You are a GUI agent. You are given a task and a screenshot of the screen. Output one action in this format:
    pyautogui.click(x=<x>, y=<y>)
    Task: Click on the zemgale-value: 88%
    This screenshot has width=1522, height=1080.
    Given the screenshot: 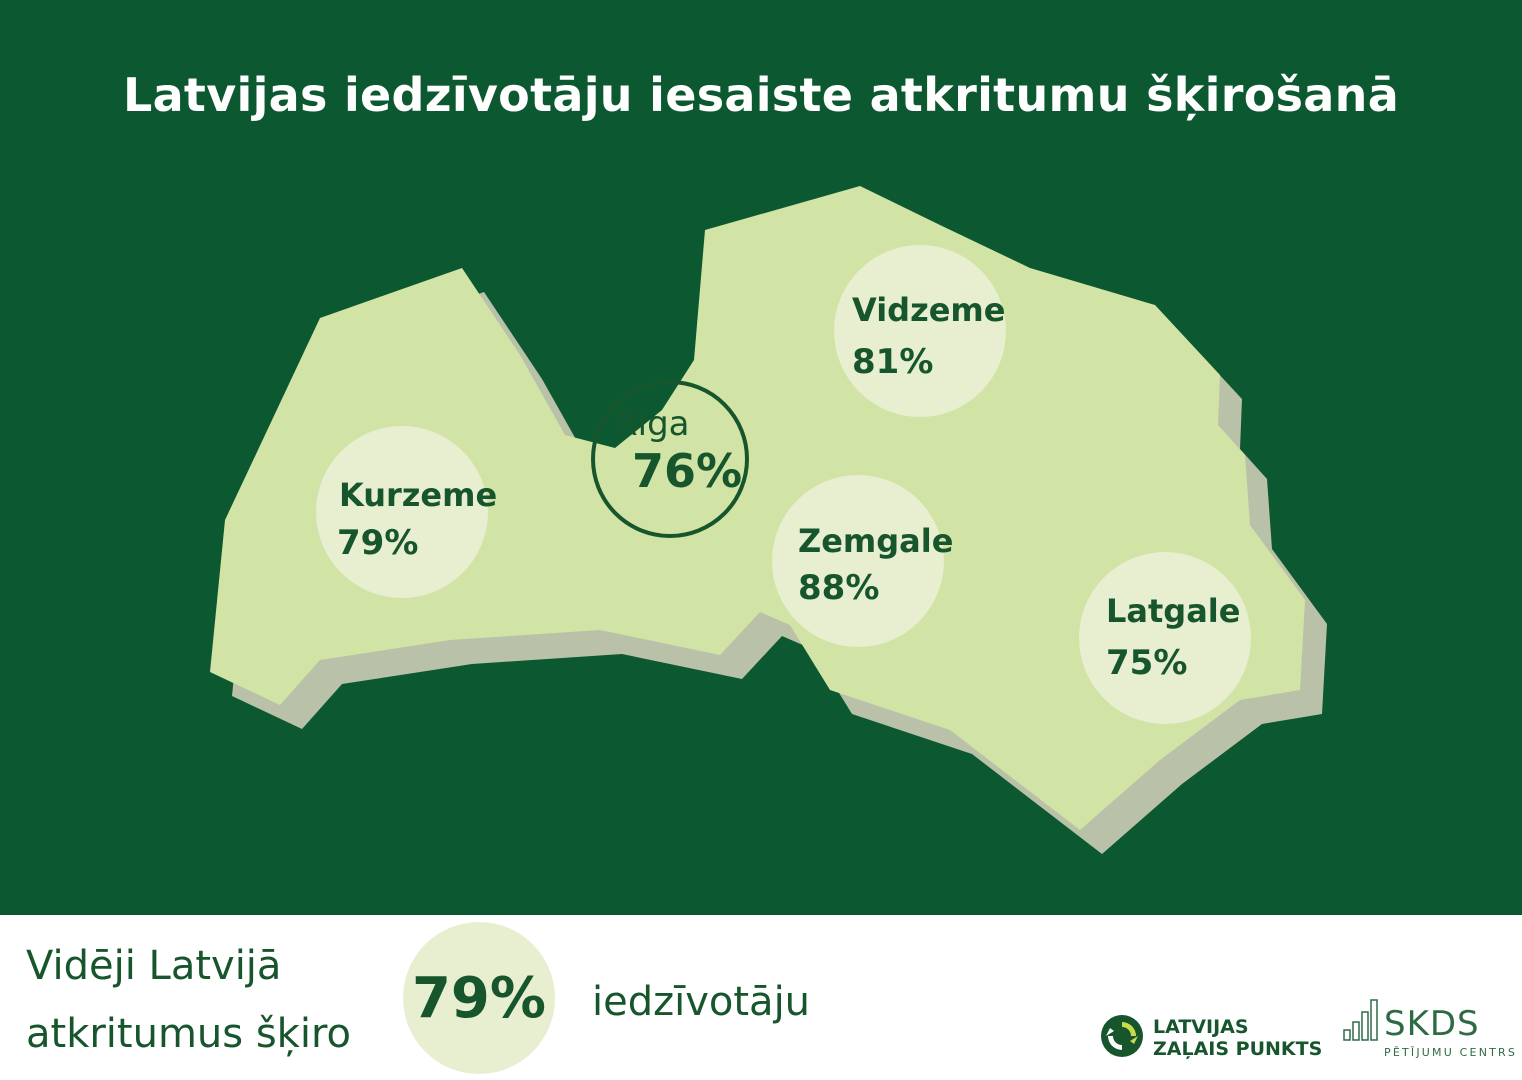 What is the action you would take?
    pyautogui.click(x=839, y=588)
    